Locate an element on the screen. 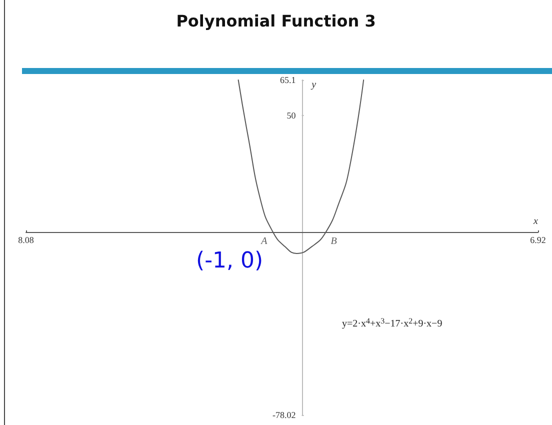 The height and width of the screenshot is (425, 552). y-tick-label: -78.02 is located at coordinates (284, 415).